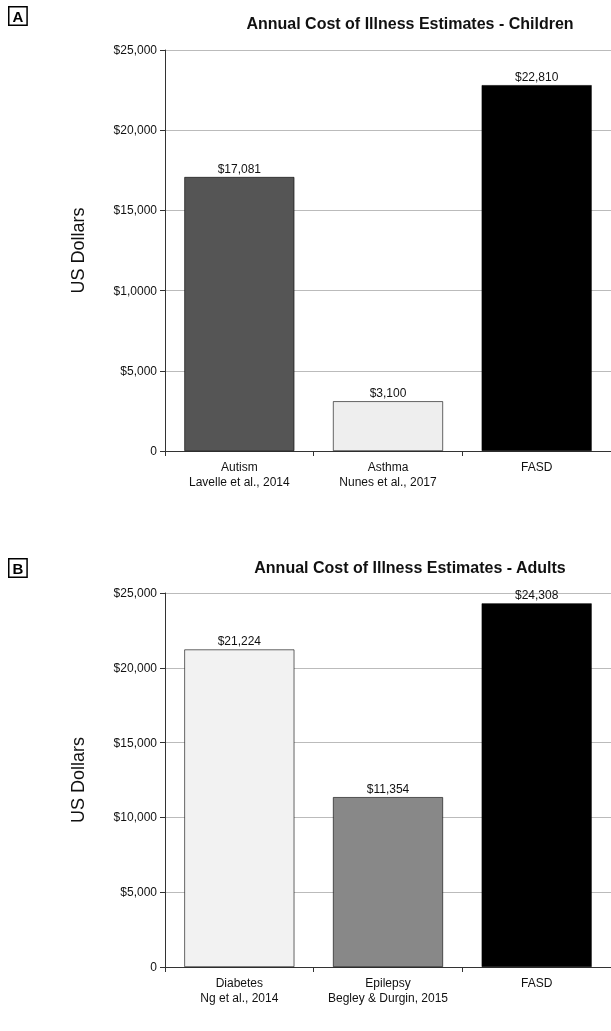 The image size is (611, 1031). Describe the element at coordinates (388, 474) in the screenshot. I see `x-tick-label: Asthma Nunes et al., 2017` at that location.